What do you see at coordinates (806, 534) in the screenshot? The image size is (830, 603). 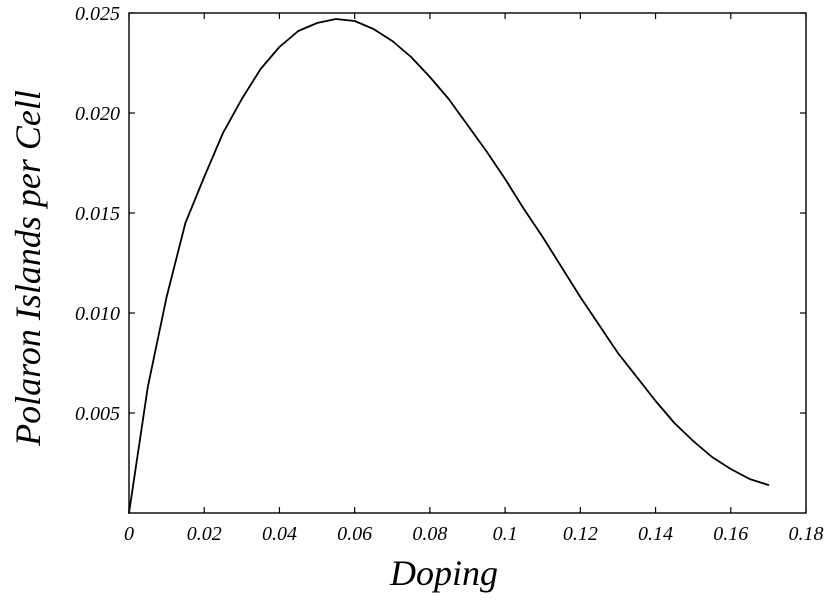 I see `x-tick-label: 0.18` at bounding box center [806, 534].